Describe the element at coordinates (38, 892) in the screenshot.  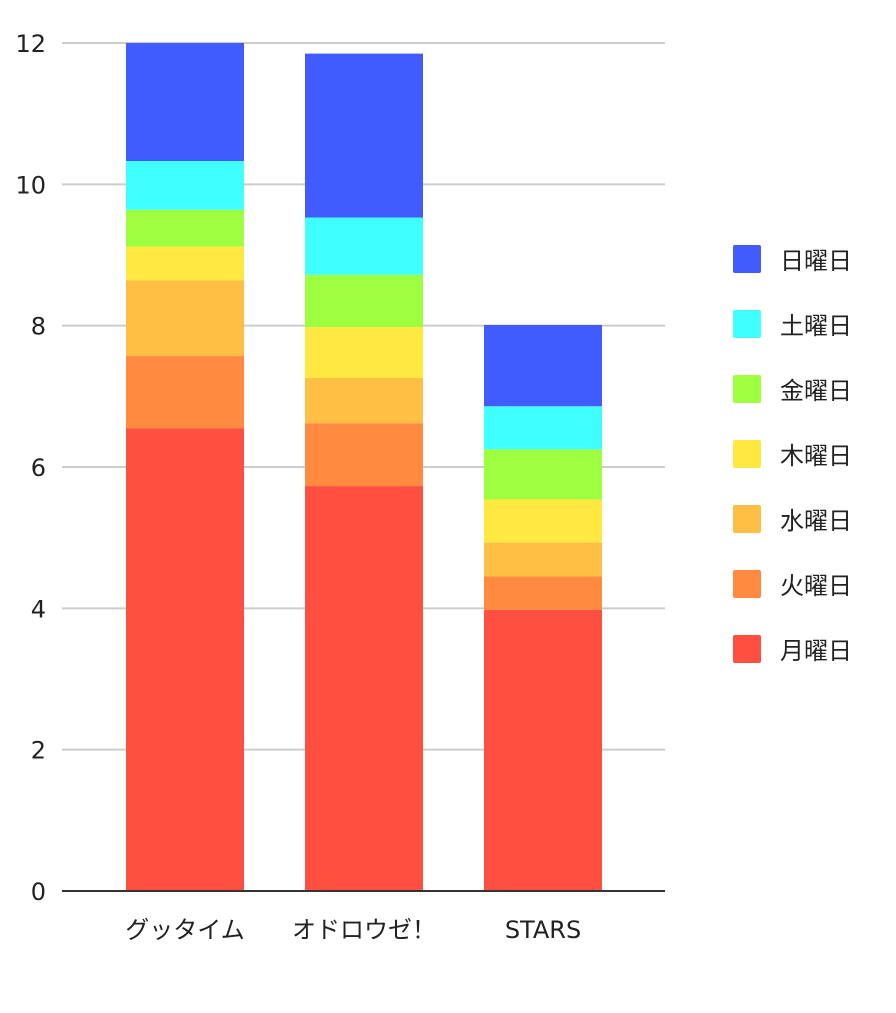
I see `y-tick-label: 0` at that location.